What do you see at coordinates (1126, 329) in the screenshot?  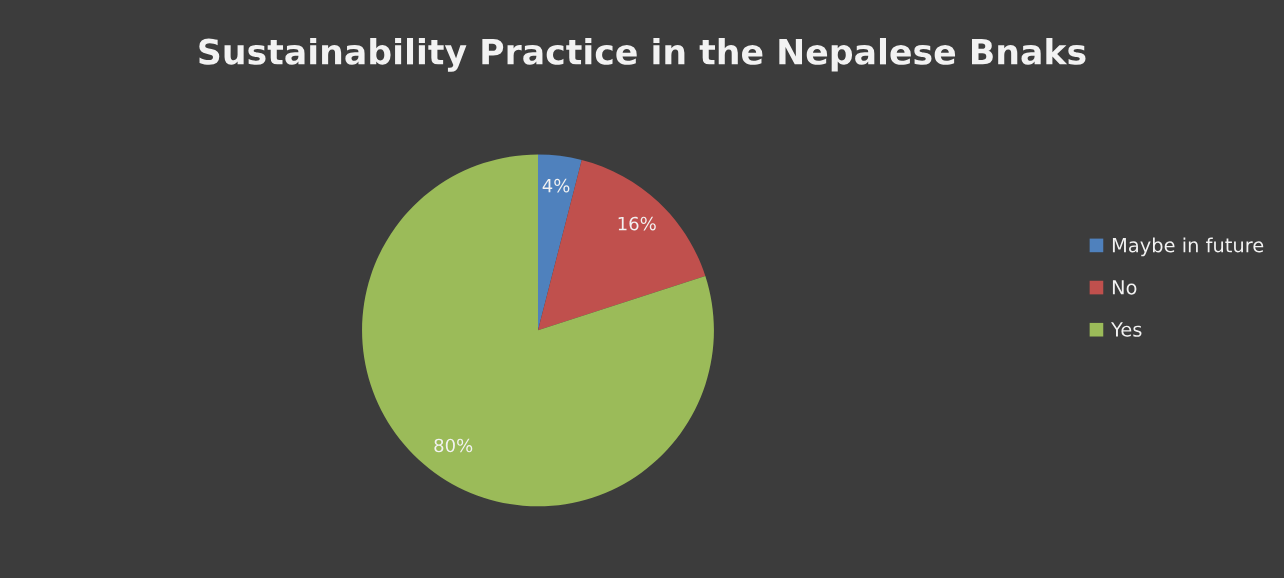 I see `legend-label: Yes` at bounding box center [1126, 329].